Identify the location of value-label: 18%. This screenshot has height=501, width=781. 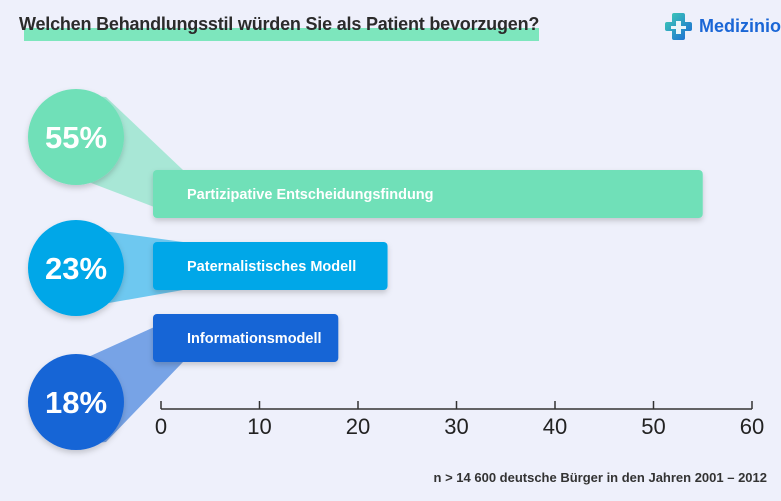
(76, 402).